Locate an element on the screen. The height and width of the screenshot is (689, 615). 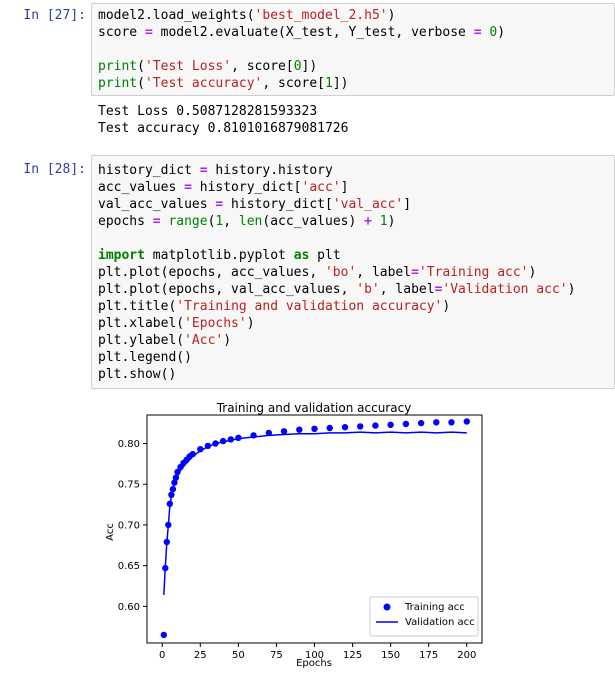
x-tick-label: 25 is located at coordinates (200, 655).